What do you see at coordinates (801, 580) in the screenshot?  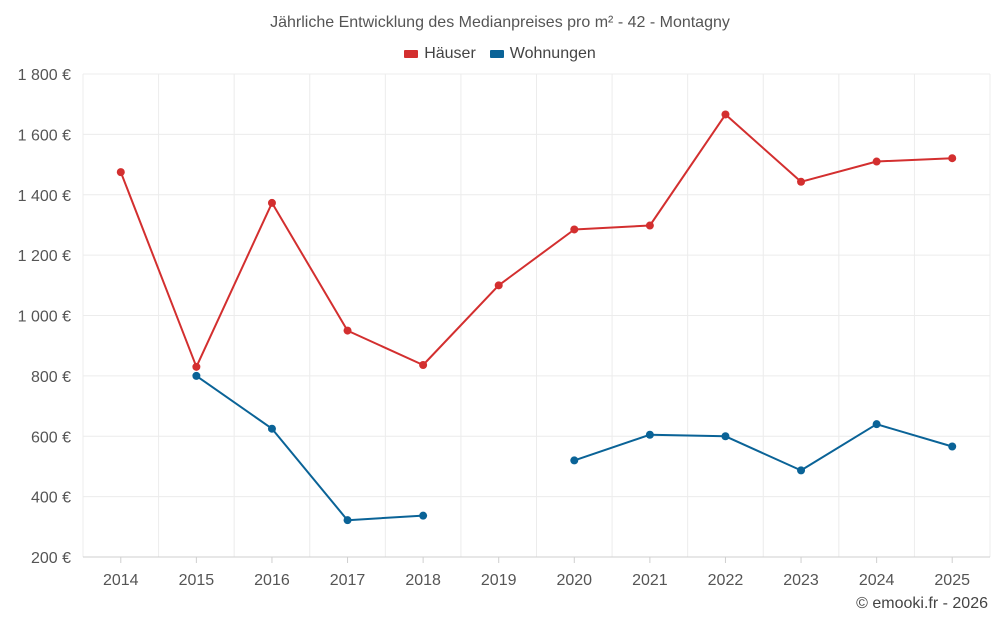 I see `x-tick-label: 2023` at bounding box center [801, 580].